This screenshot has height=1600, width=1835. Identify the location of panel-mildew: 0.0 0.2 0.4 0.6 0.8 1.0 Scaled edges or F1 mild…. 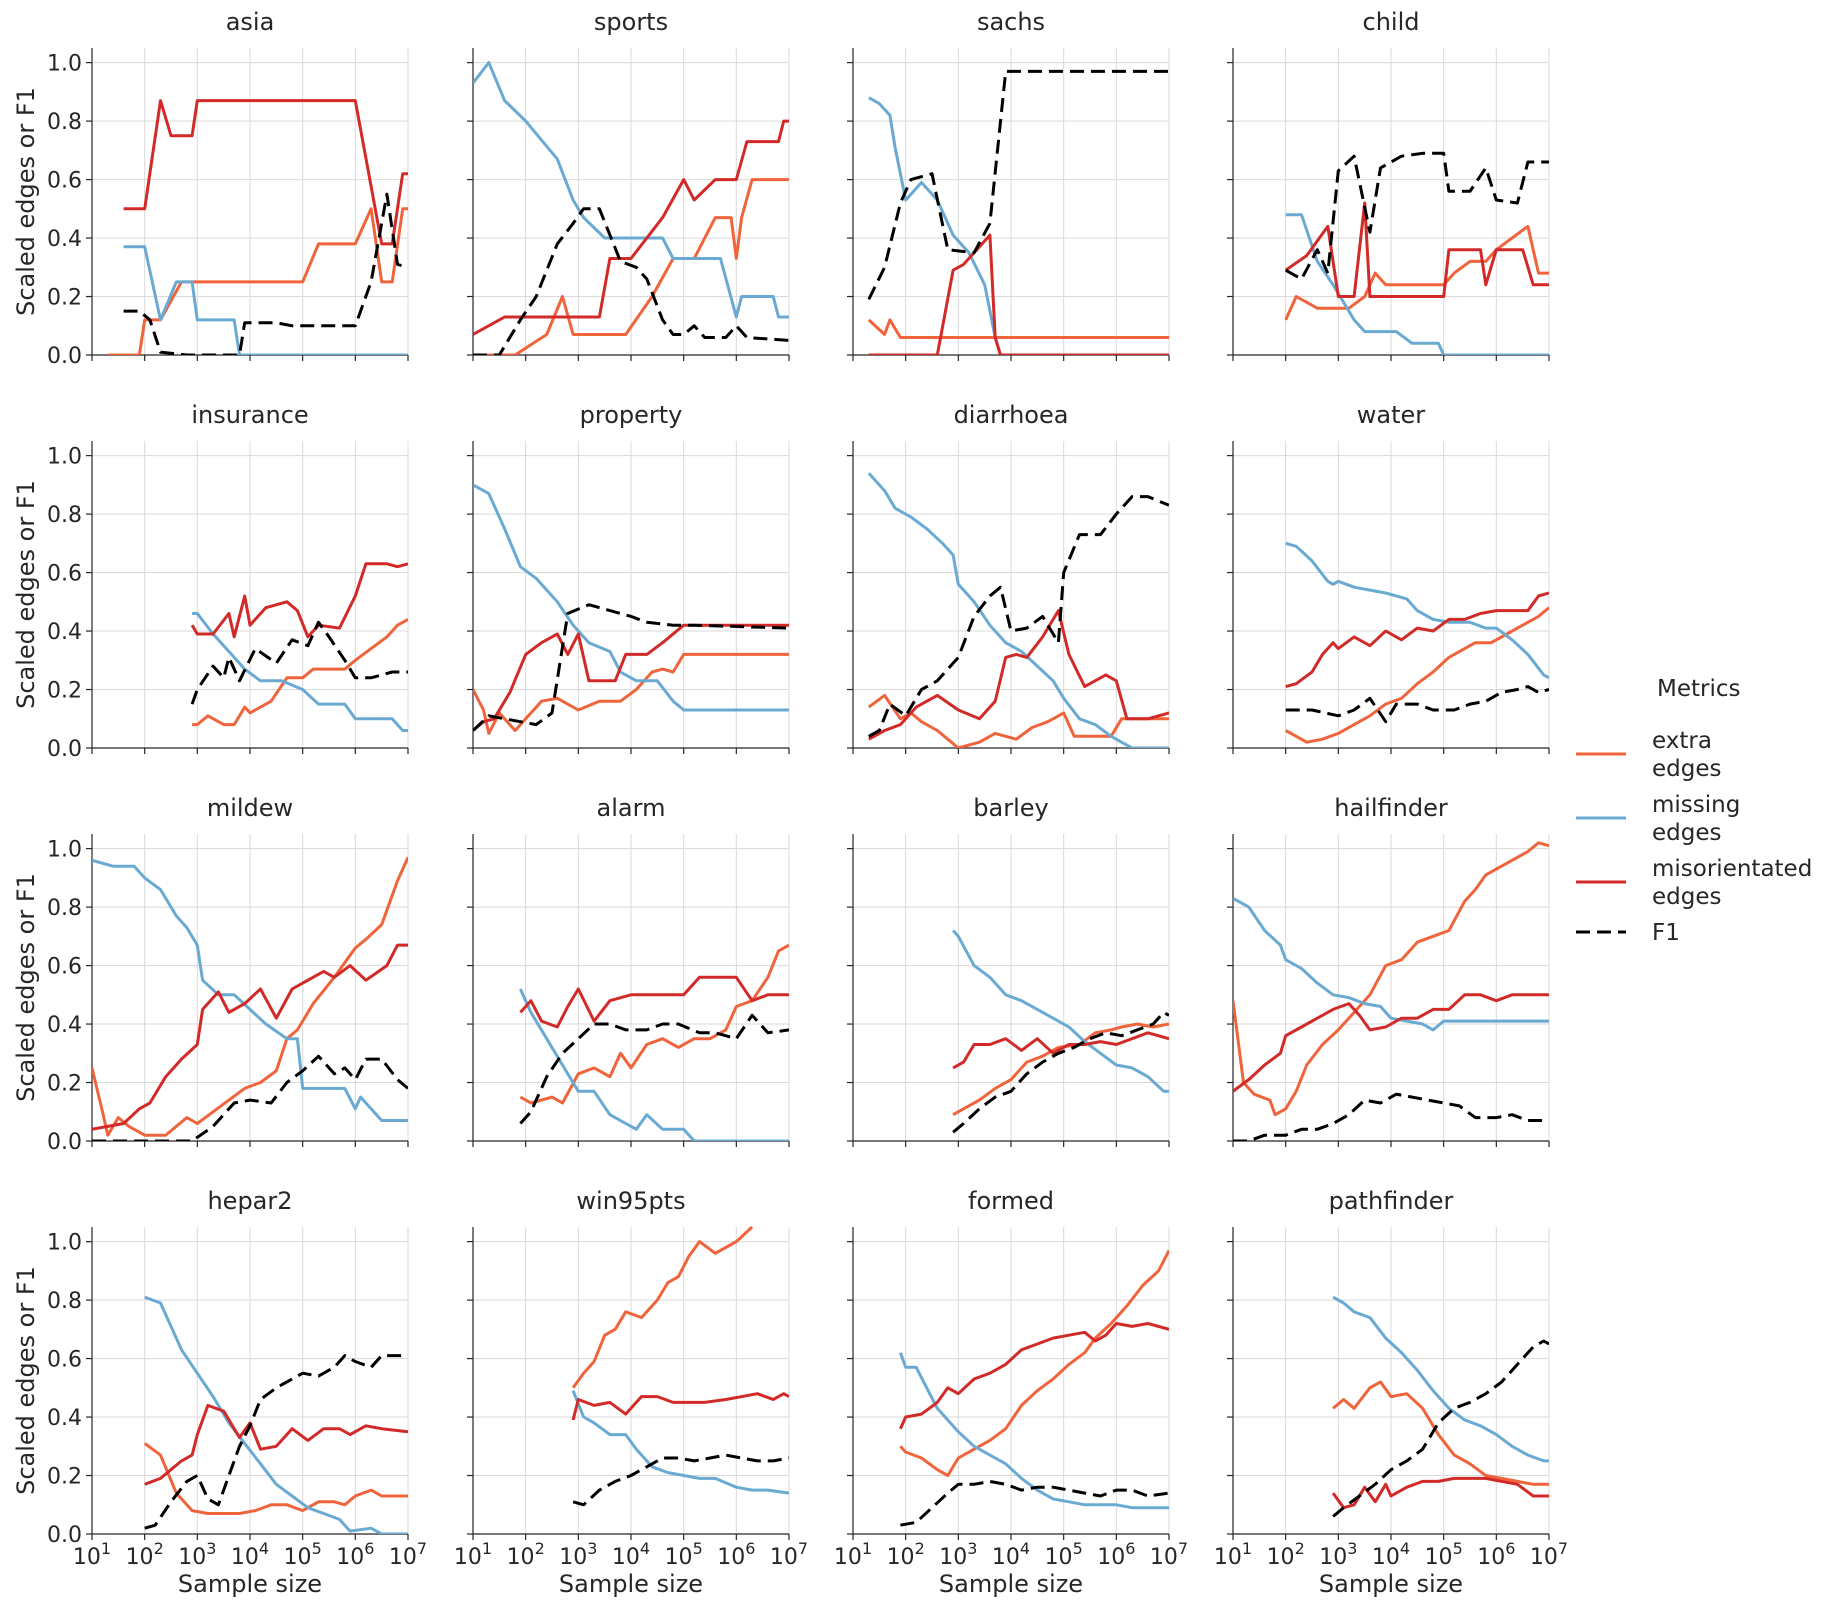
(210, 974).